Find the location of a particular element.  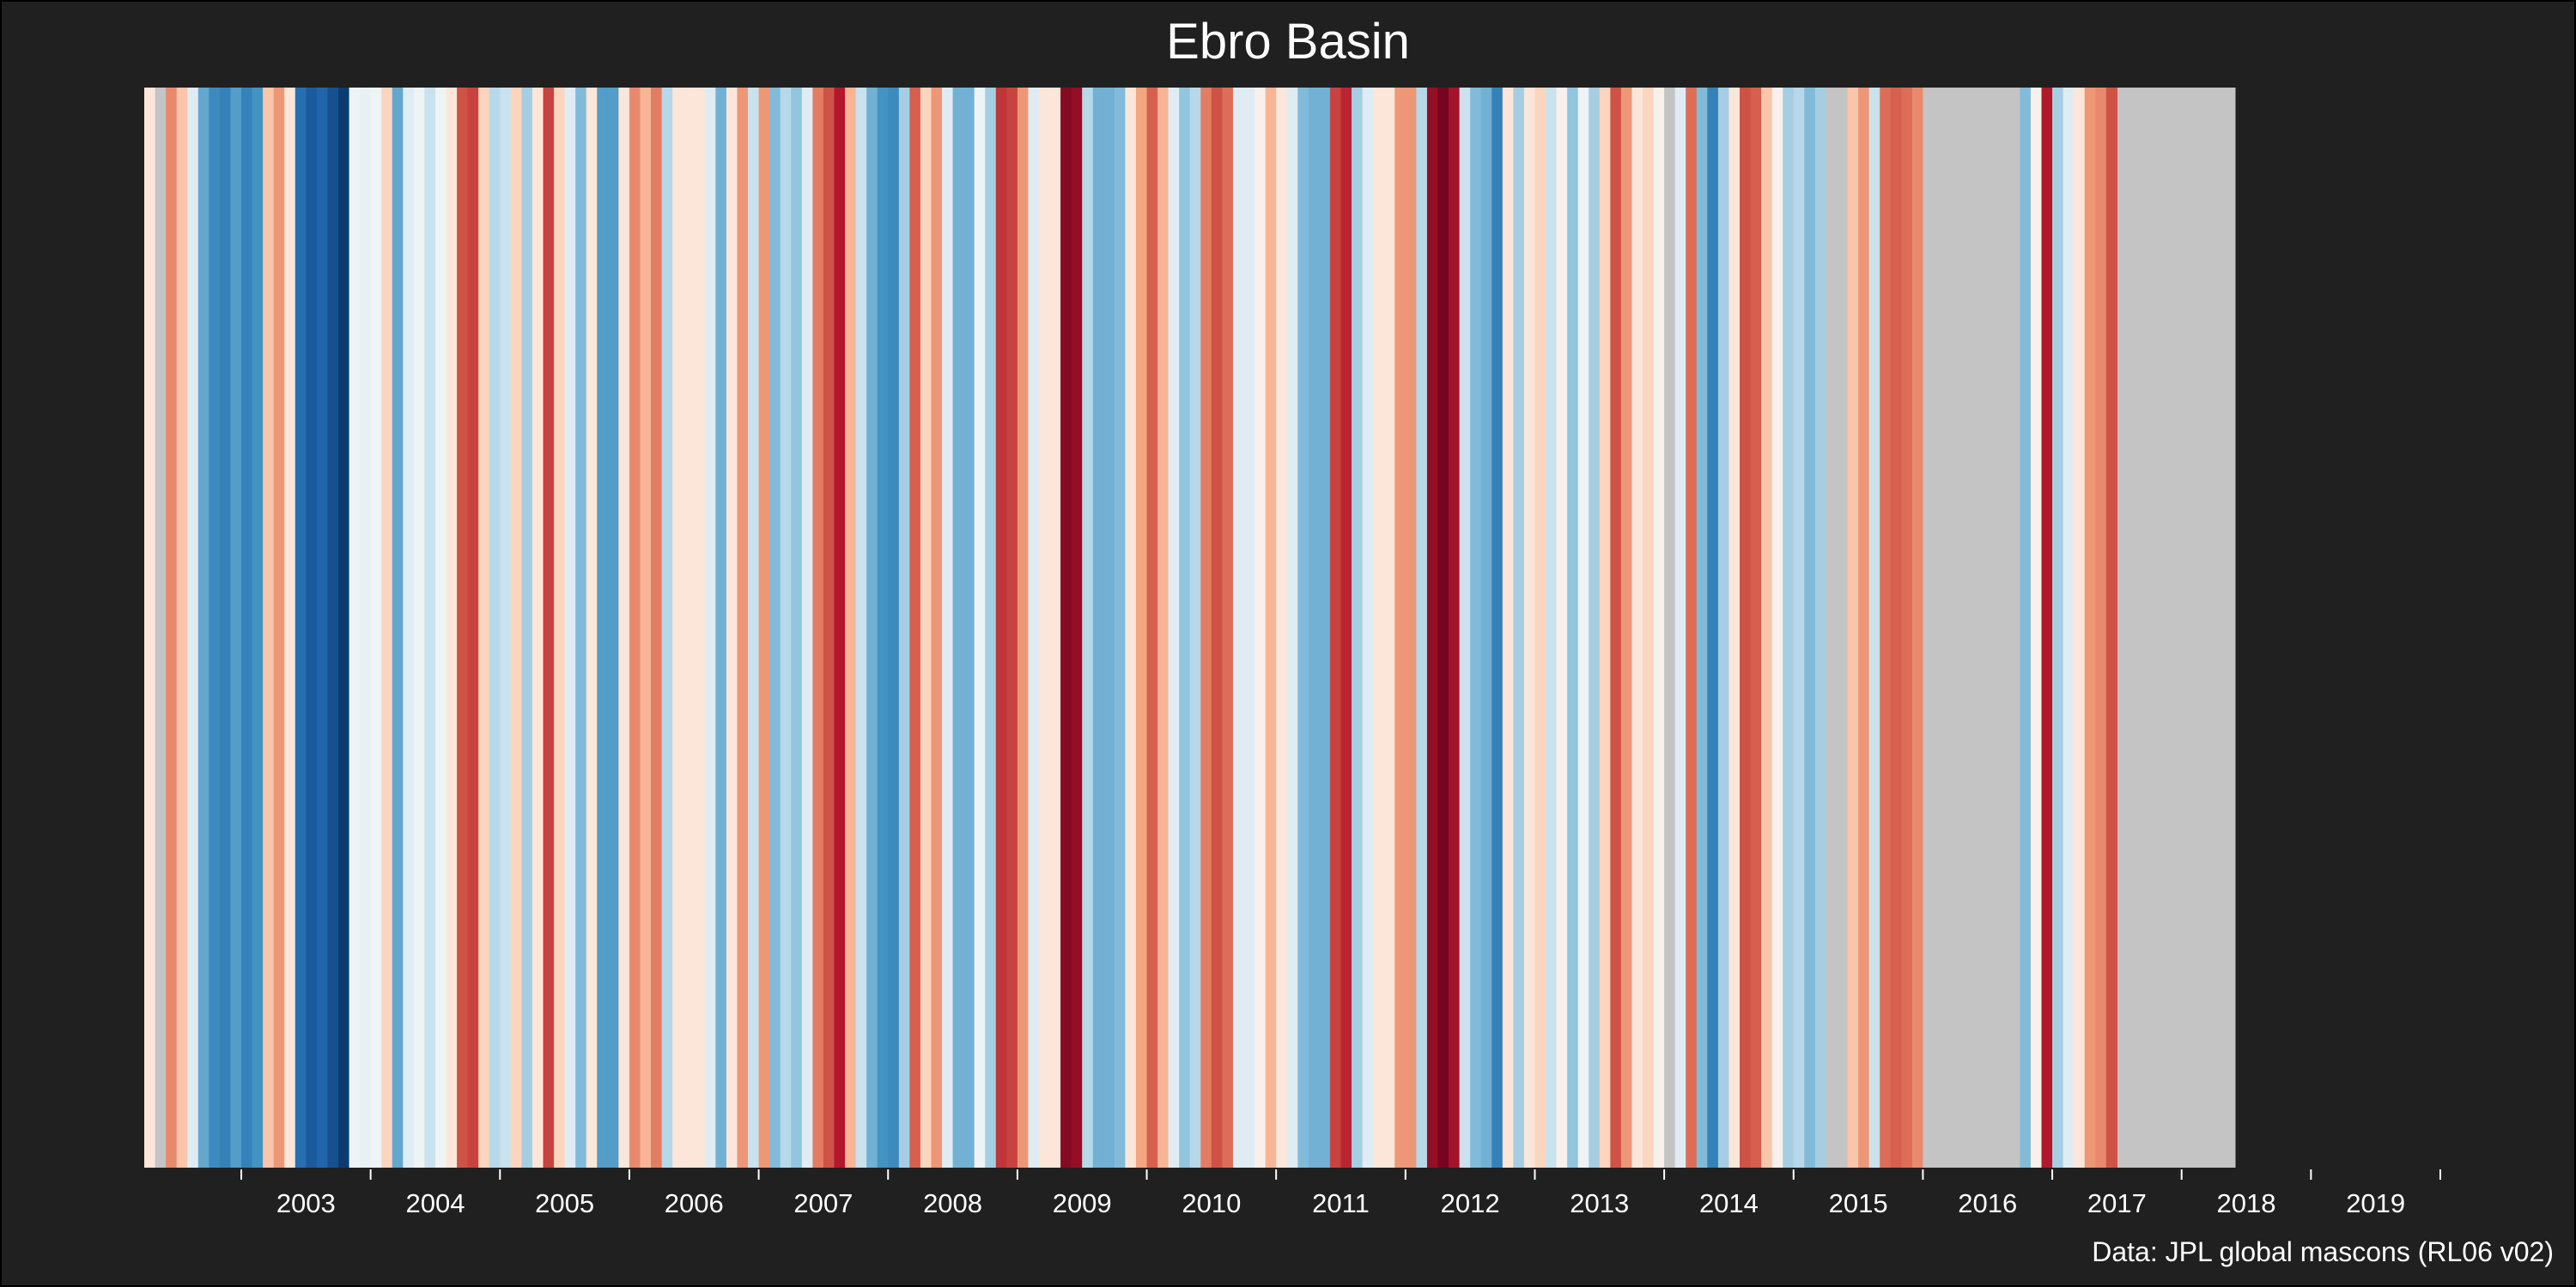

x-tick-label-2013: 2013 is located at coordinates (1599, 1203).